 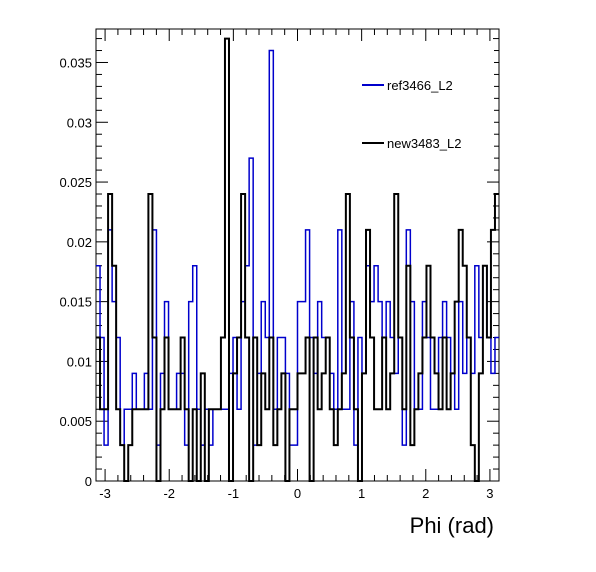 What do you see at coordinates (75, 421) in the screenshot?
I see `y-tick-label: 0.005` at bounding box center [75, 421].